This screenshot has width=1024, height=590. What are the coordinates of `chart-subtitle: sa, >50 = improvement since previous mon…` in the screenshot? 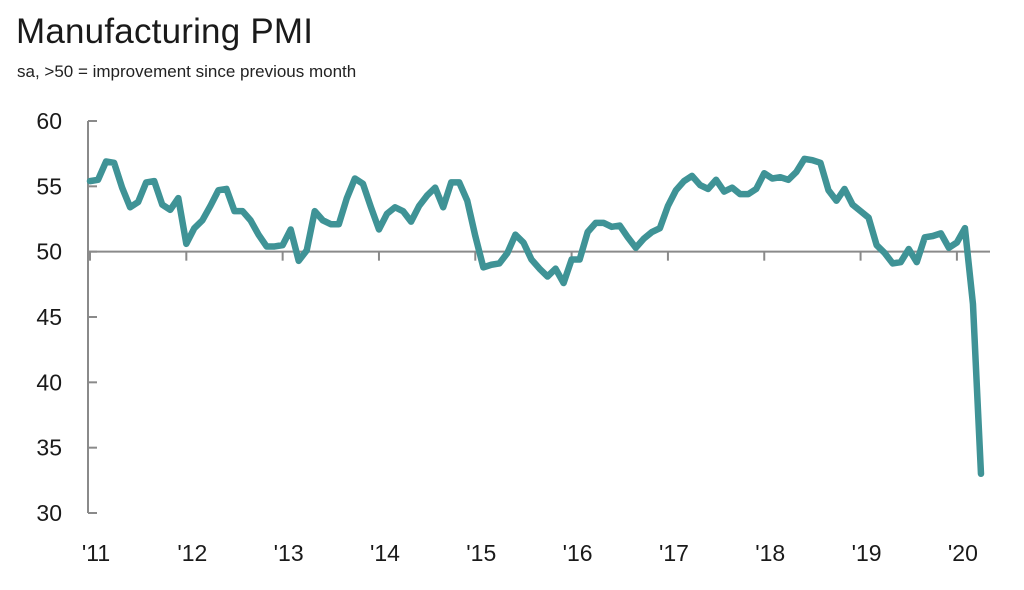 It's located at (187, 71).